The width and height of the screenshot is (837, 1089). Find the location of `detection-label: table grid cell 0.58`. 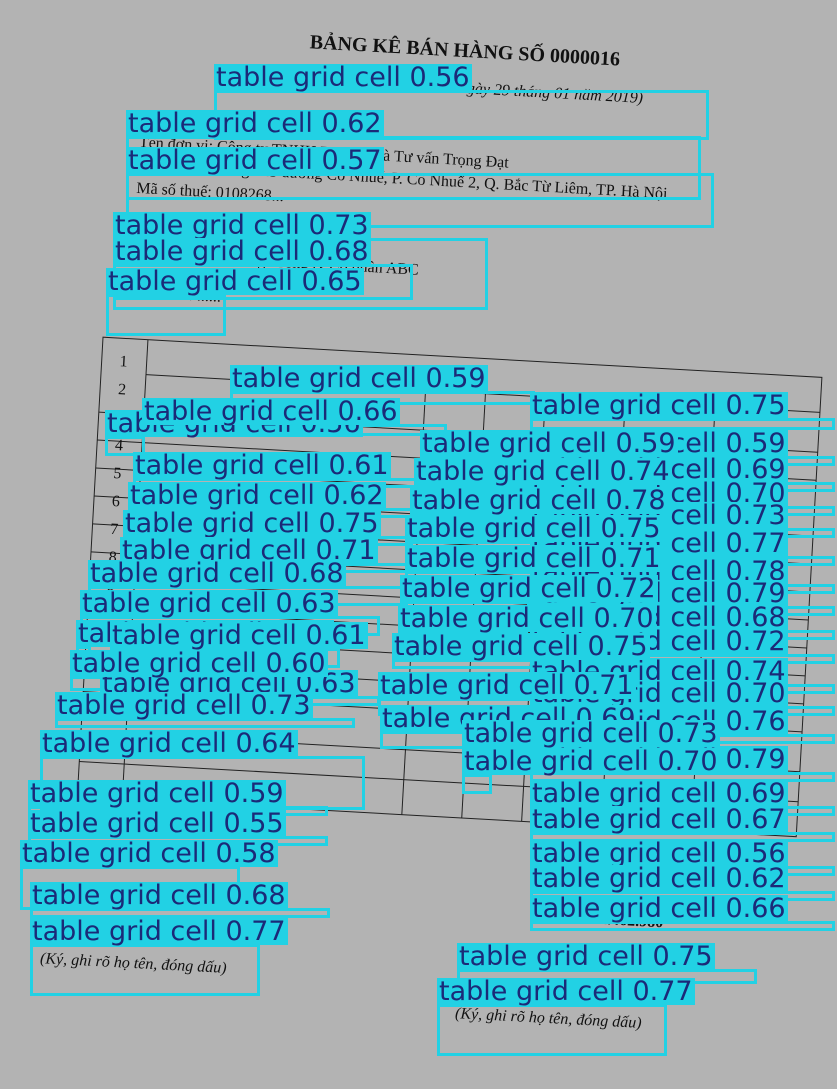

detection-label: table grid cell 0.58 is located at coordinates (149, 853).